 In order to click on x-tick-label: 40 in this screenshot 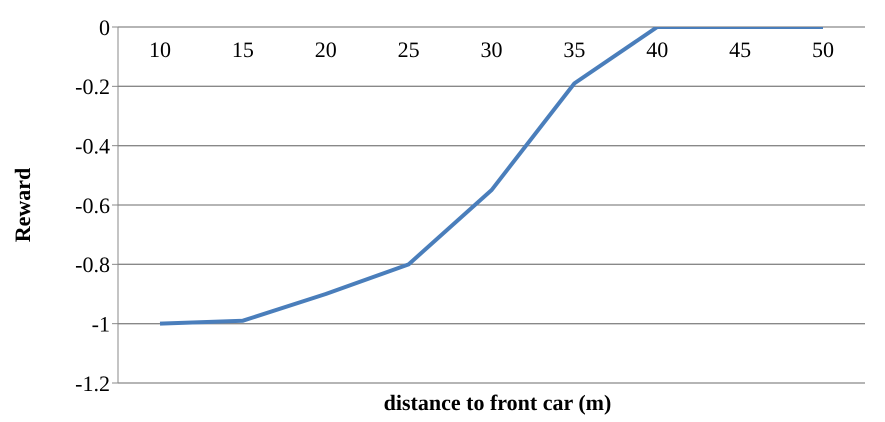, I will do `click(657, 49)`.